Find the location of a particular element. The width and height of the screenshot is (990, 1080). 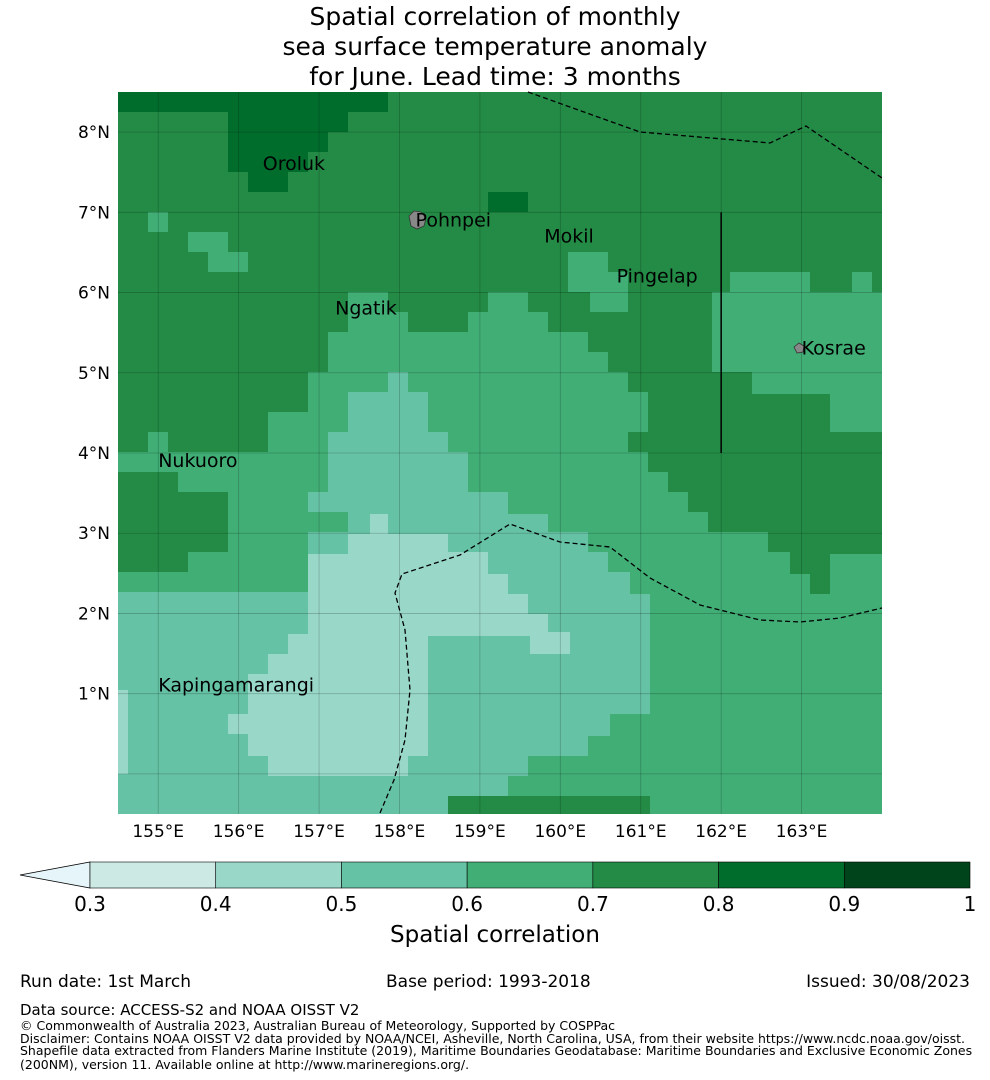

y-tick-label: 1°N is located at coordinates (94, 695).